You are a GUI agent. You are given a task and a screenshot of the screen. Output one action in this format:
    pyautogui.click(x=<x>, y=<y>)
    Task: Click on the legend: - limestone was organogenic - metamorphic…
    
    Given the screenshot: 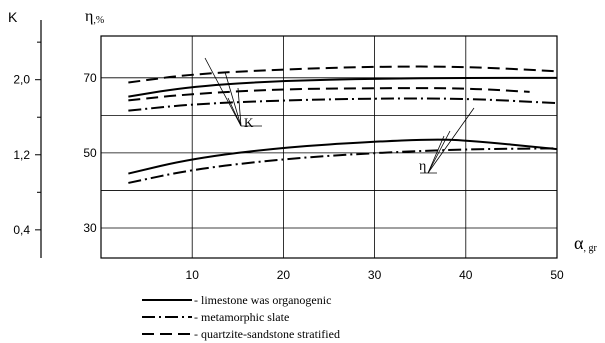 What is the action you would take?
    pyautogui.click(x=241, y=317)
    